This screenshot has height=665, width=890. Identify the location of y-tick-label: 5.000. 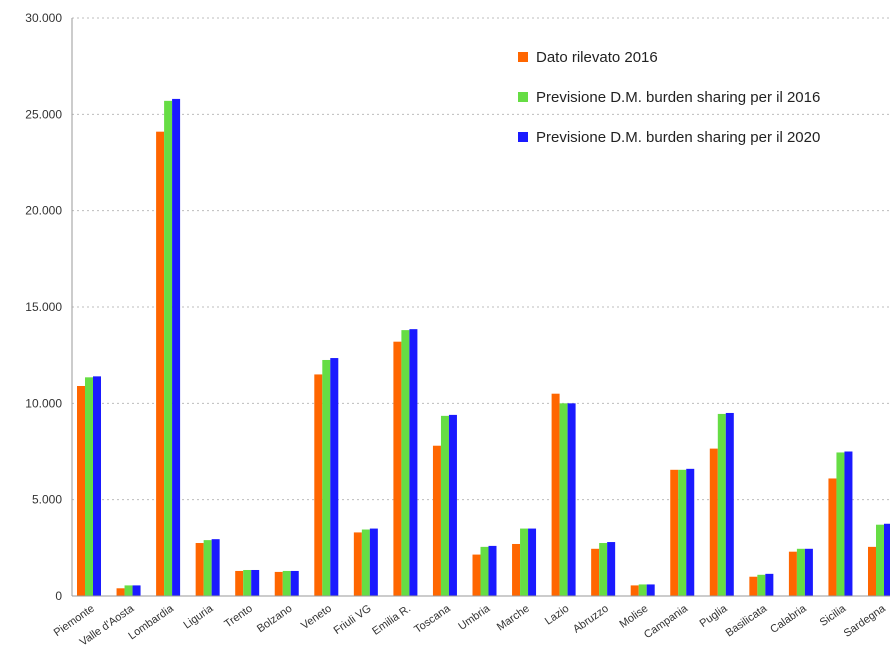
(47, 500).